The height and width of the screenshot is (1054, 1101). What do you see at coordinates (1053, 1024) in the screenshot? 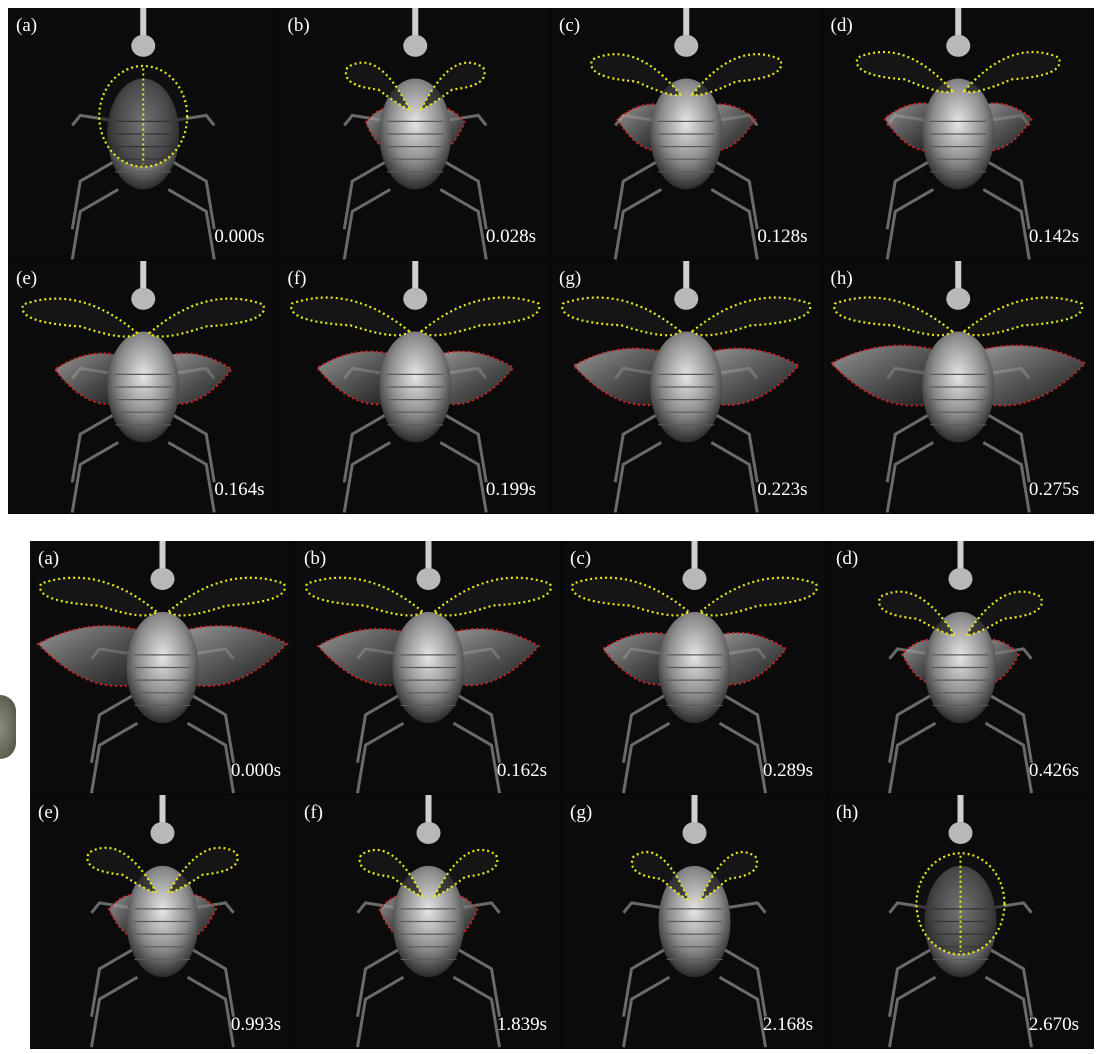
I see `panel-timestamp: 2.670s` at bounding box center [1053, 1024].